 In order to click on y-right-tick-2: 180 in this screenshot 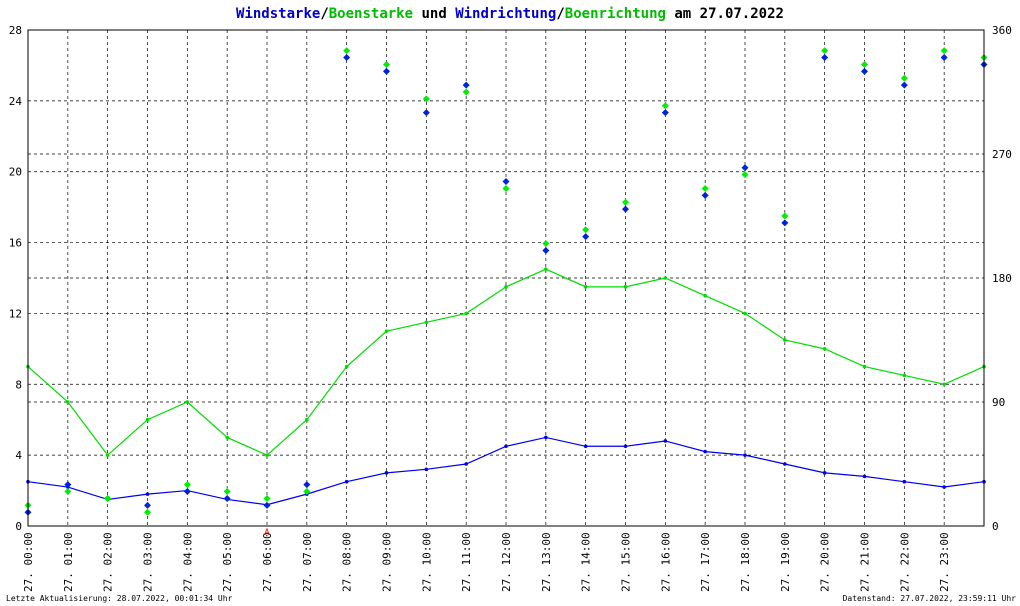, I will do `click(1002, 278)`.